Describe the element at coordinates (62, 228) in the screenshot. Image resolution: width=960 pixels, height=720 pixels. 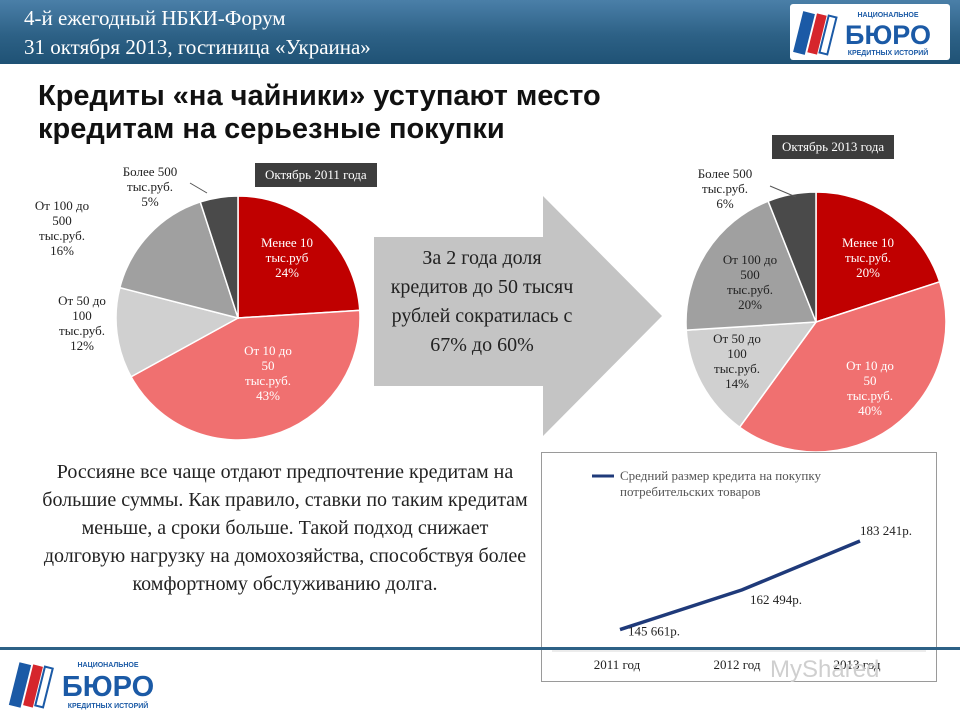
I see `pie-label-100-500k: От 100 до 500 тыс.руб. 16%` at that location.